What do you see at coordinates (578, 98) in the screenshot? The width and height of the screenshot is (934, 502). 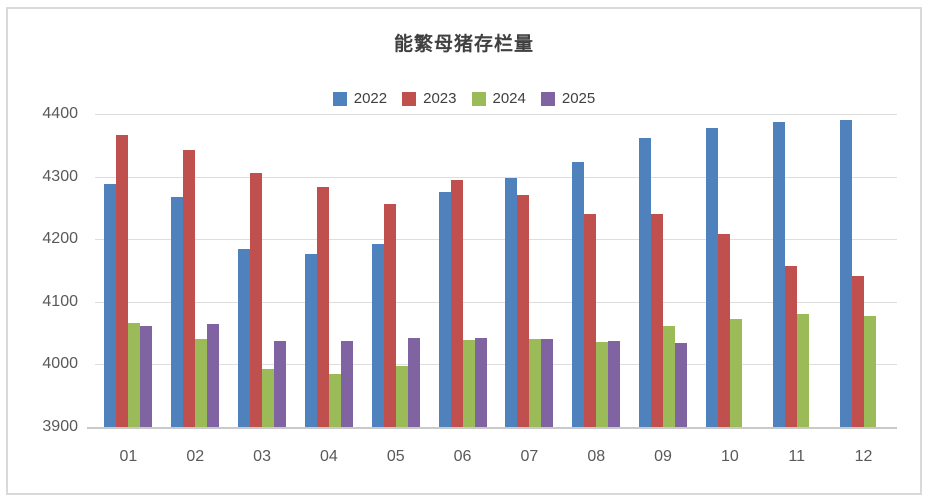 I see `legend-label-2025: 2025` at bounding box center [578, 98].